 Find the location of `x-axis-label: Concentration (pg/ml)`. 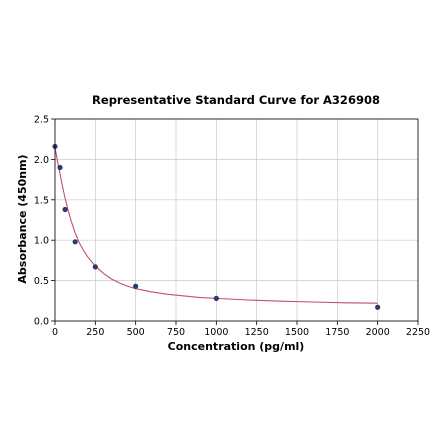

x-axis-label: Concentration (pg/ml) is located at coordinates (236, 346).